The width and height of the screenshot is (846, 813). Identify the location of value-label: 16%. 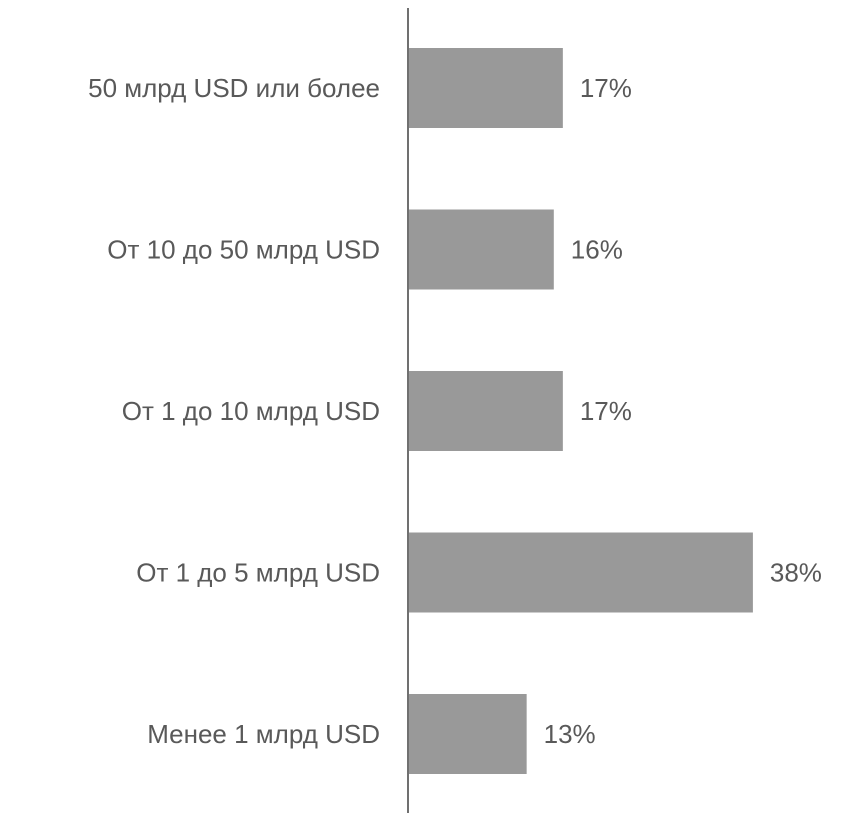
(597, 249).